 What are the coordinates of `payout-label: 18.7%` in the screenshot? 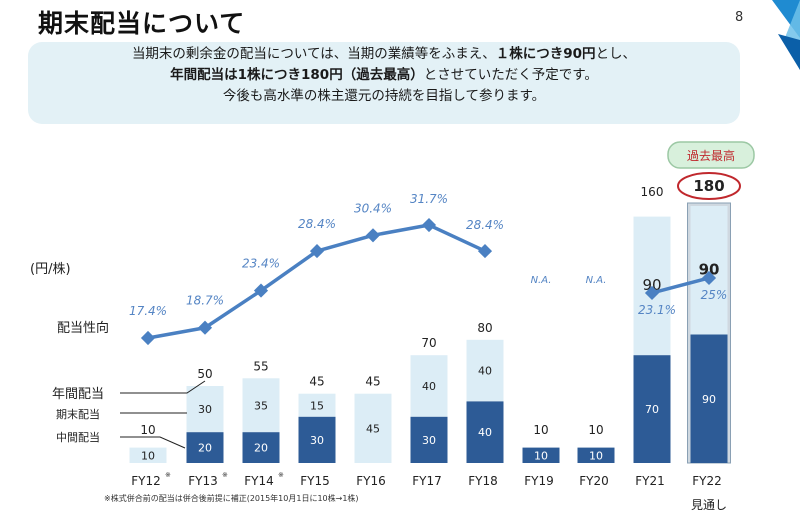 It's located at (205, 301).